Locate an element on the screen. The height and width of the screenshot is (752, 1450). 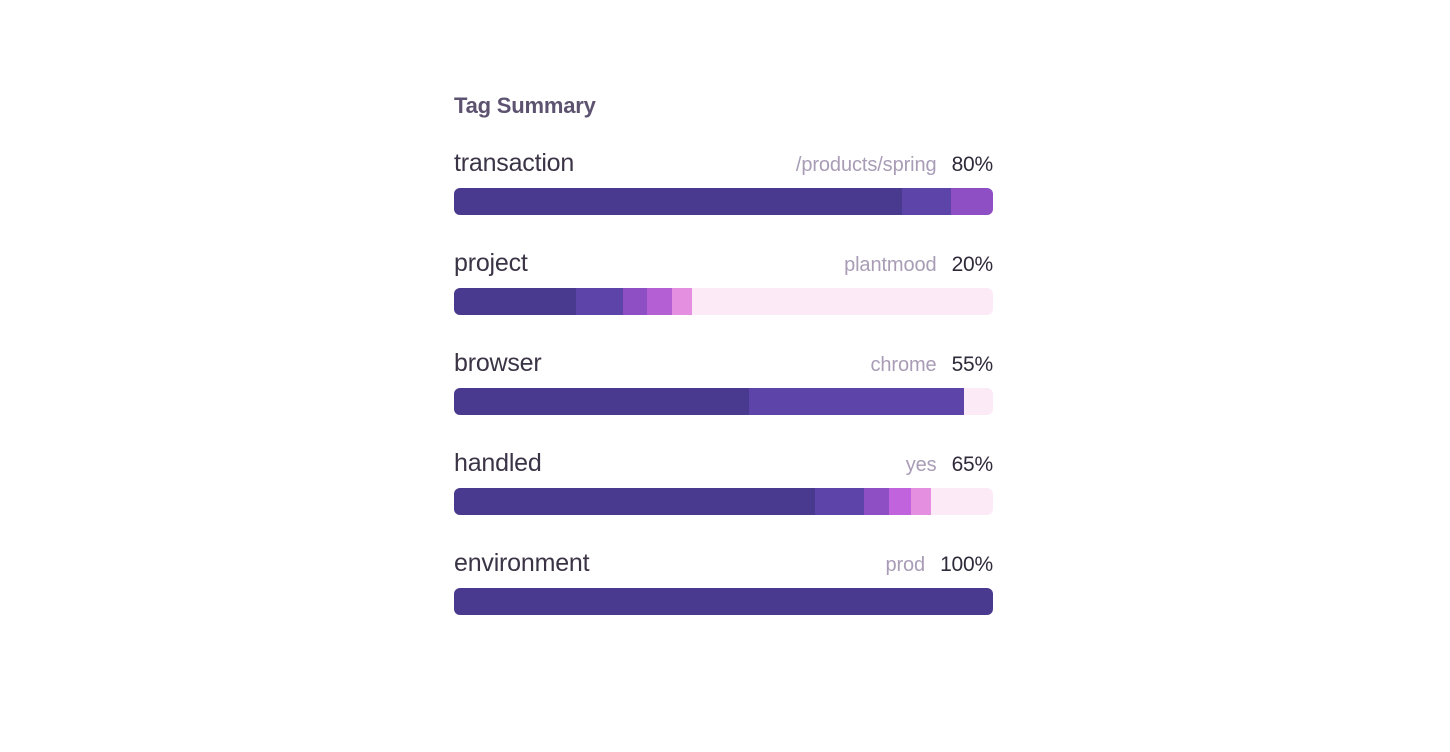
tag-key-label: project is located at coordinates (491, 263).